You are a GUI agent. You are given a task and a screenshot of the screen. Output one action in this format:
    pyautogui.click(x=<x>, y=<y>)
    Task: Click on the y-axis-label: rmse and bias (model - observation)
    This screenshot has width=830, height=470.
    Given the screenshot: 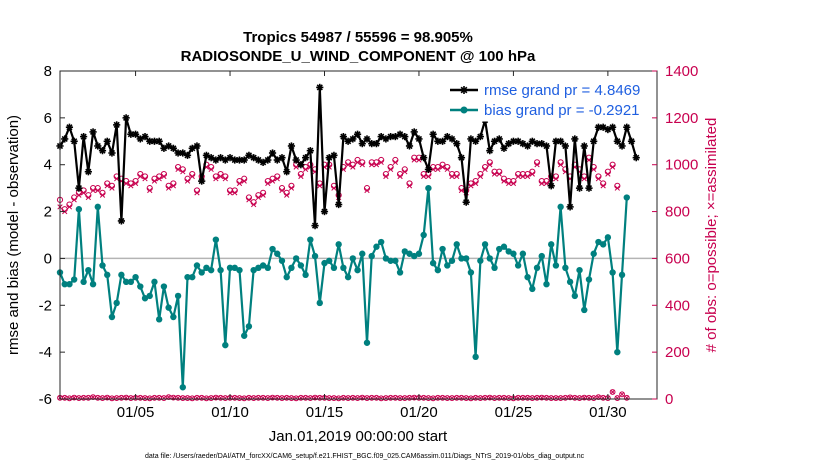 What is the action you would take?
    pyautogui.click(x=13, y=235)
    